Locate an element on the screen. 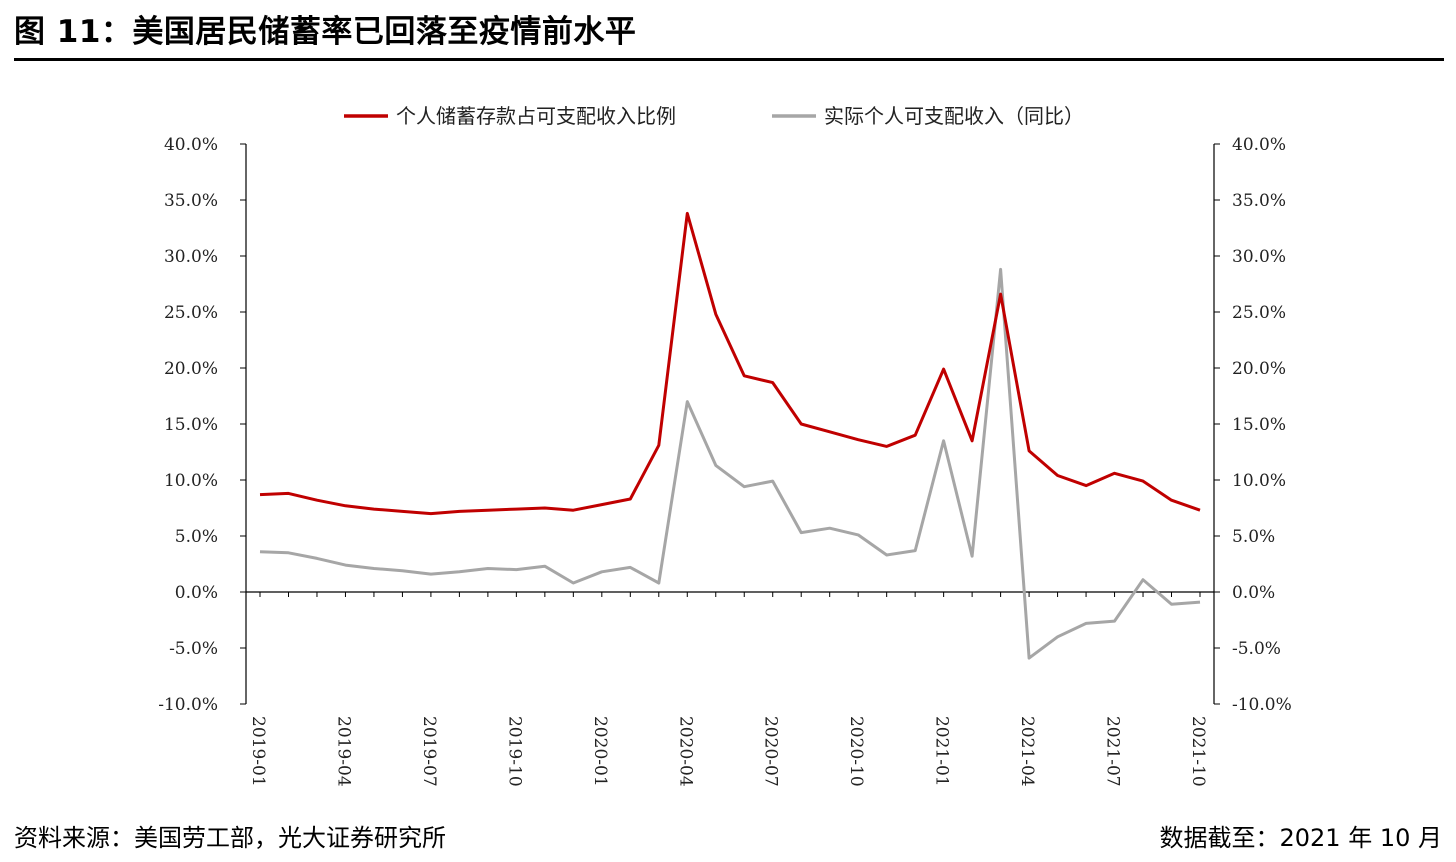 The image size is (1456, 862). x-tick-label: 2019-01 is located at coordinates (258, 751).